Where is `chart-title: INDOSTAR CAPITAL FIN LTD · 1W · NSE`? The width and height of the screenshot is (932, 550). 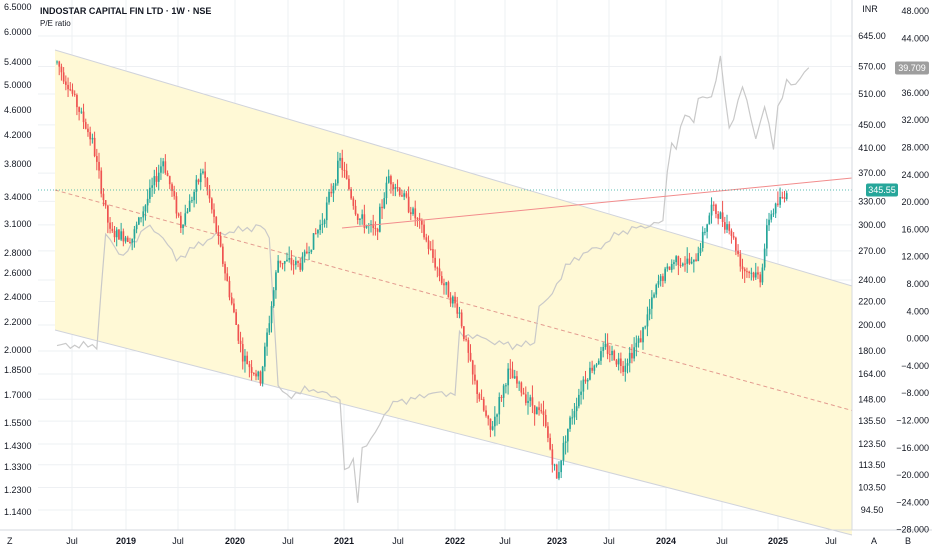 chart-title: INDOSTAR CAPITAL FIN LTD · 1W · NSE is located at coordinates (126, 11).